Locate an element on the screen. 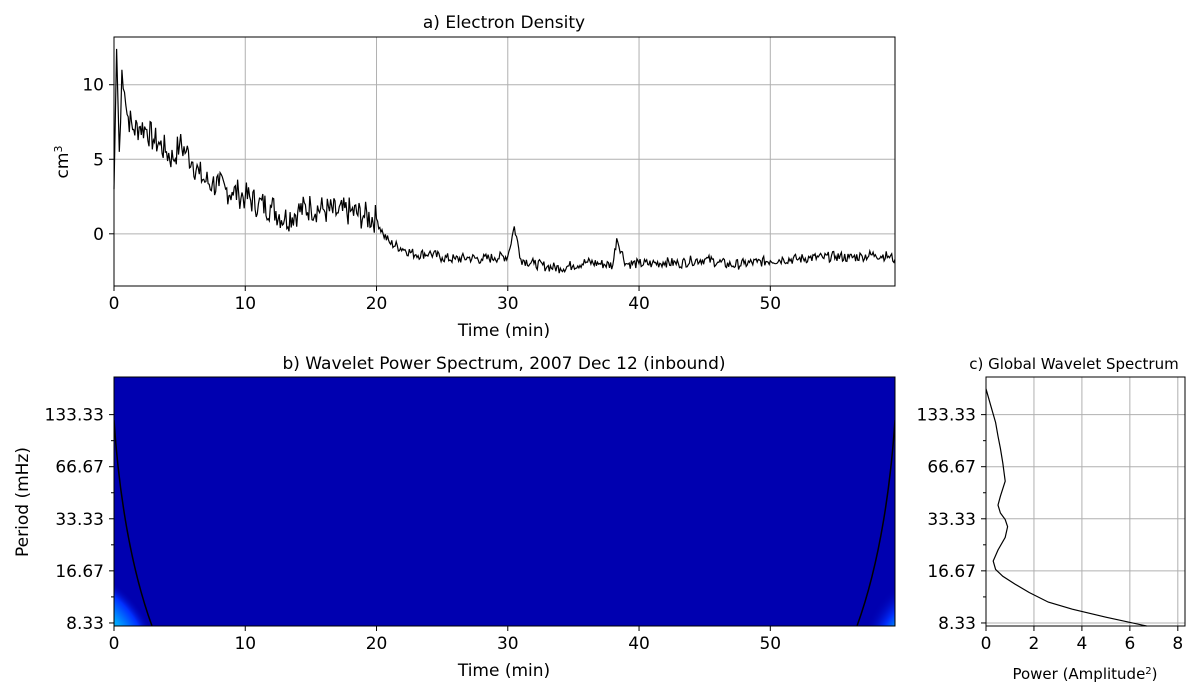  panel-a-x-tick-label: 40 is located at coordinates (639, 304).